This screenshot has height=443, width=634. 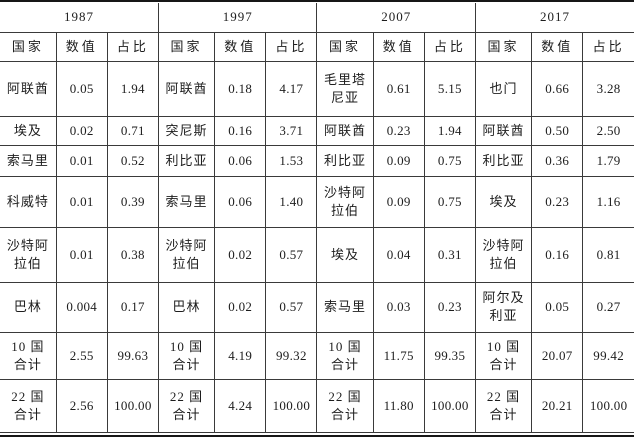 What do you see at coordinates (608, 307) in the screenshot?
I see `share-cell: 0.27` at bounding box center [608, 307].